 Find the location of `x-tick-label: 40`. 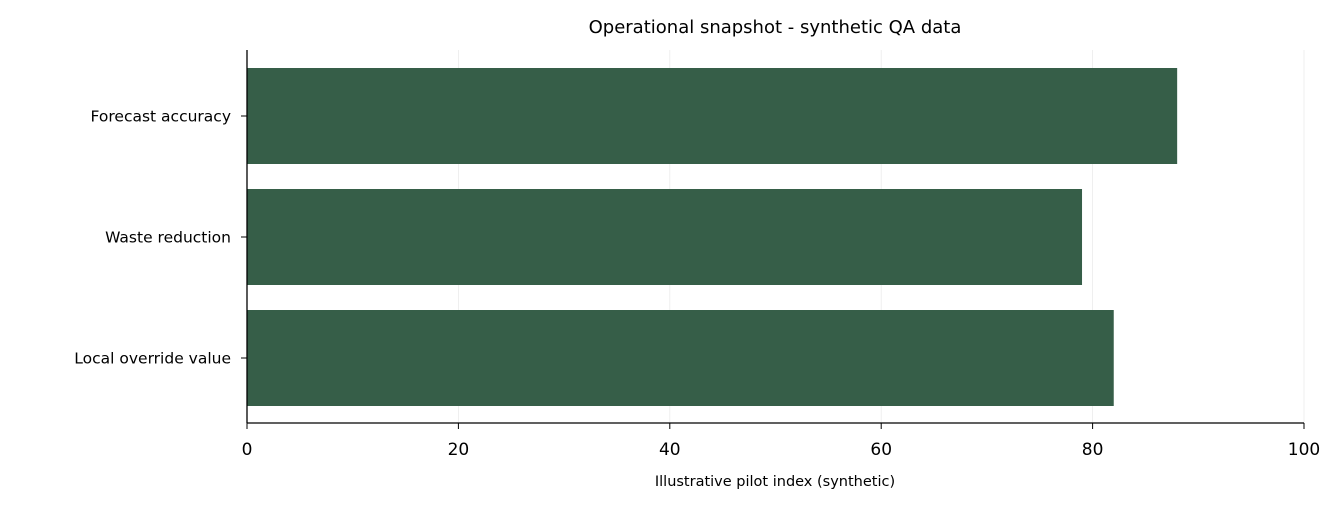

x-tick-label: 40 is located at coordinates (670, 450).